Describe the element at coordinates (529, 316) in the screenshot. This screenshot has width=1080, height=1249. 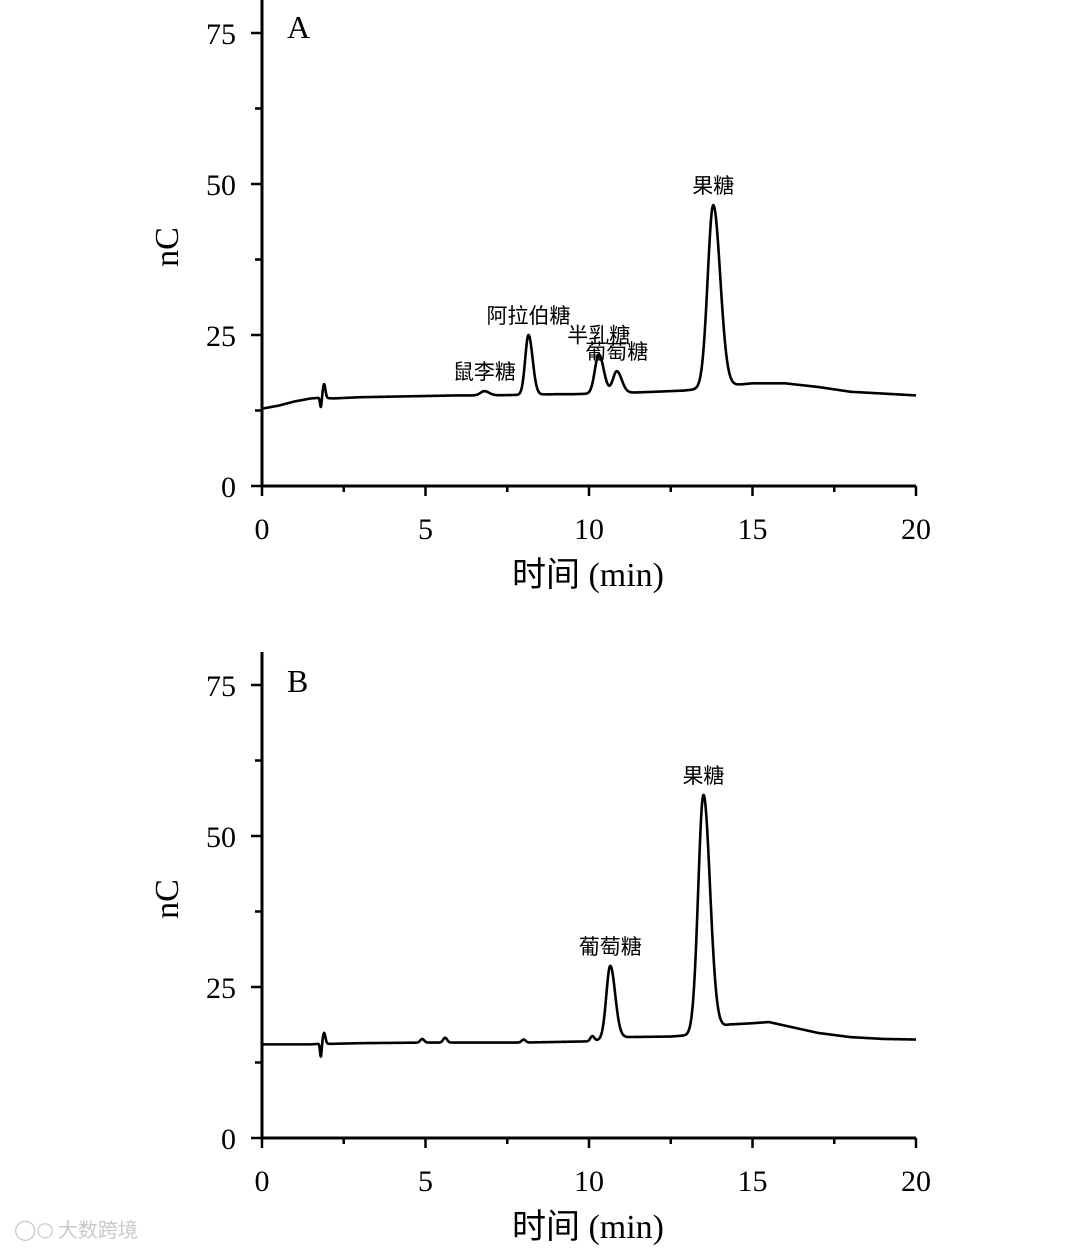
I see `peak-label-1: 阿拉伯糖` at that location.